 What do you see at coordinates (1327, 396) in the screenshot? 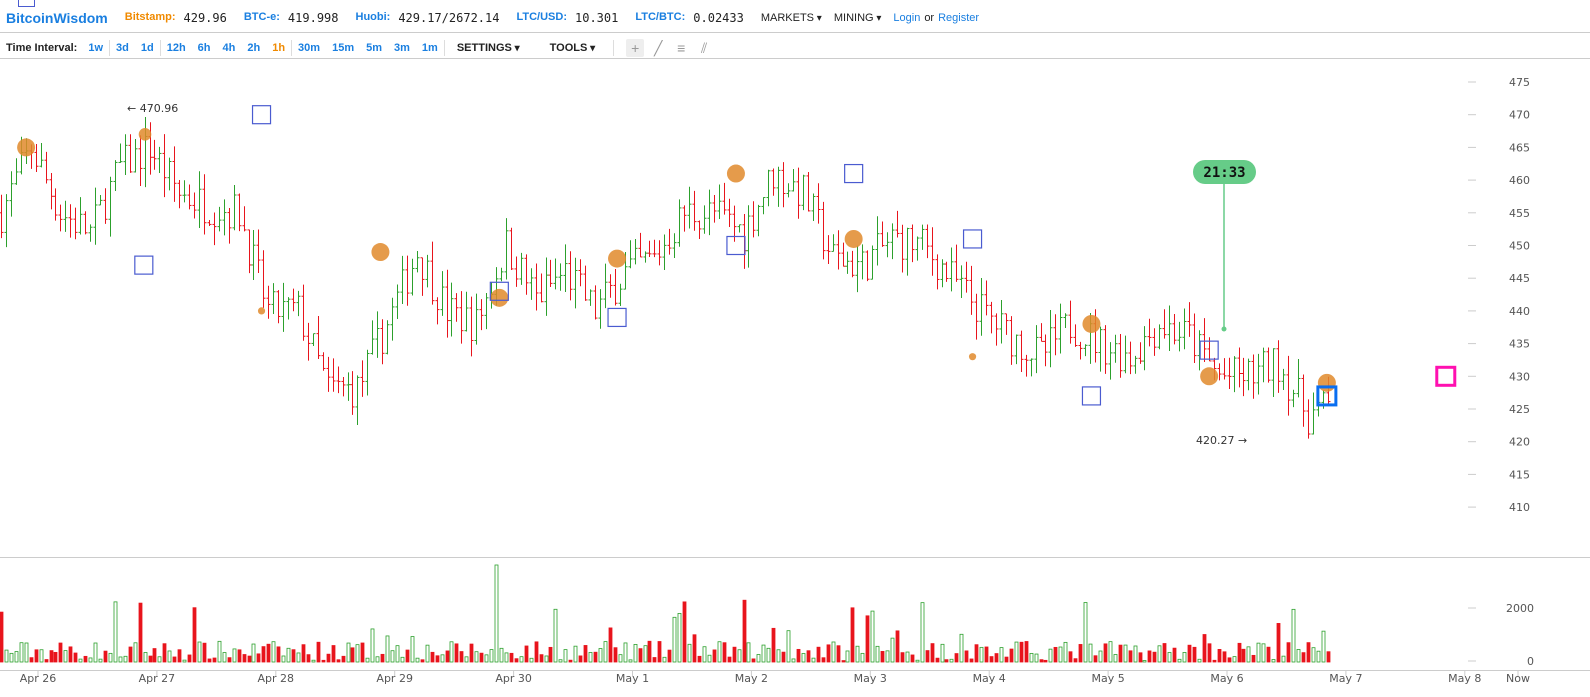
I see `current-price-square` at bounding box center [1327, 396].